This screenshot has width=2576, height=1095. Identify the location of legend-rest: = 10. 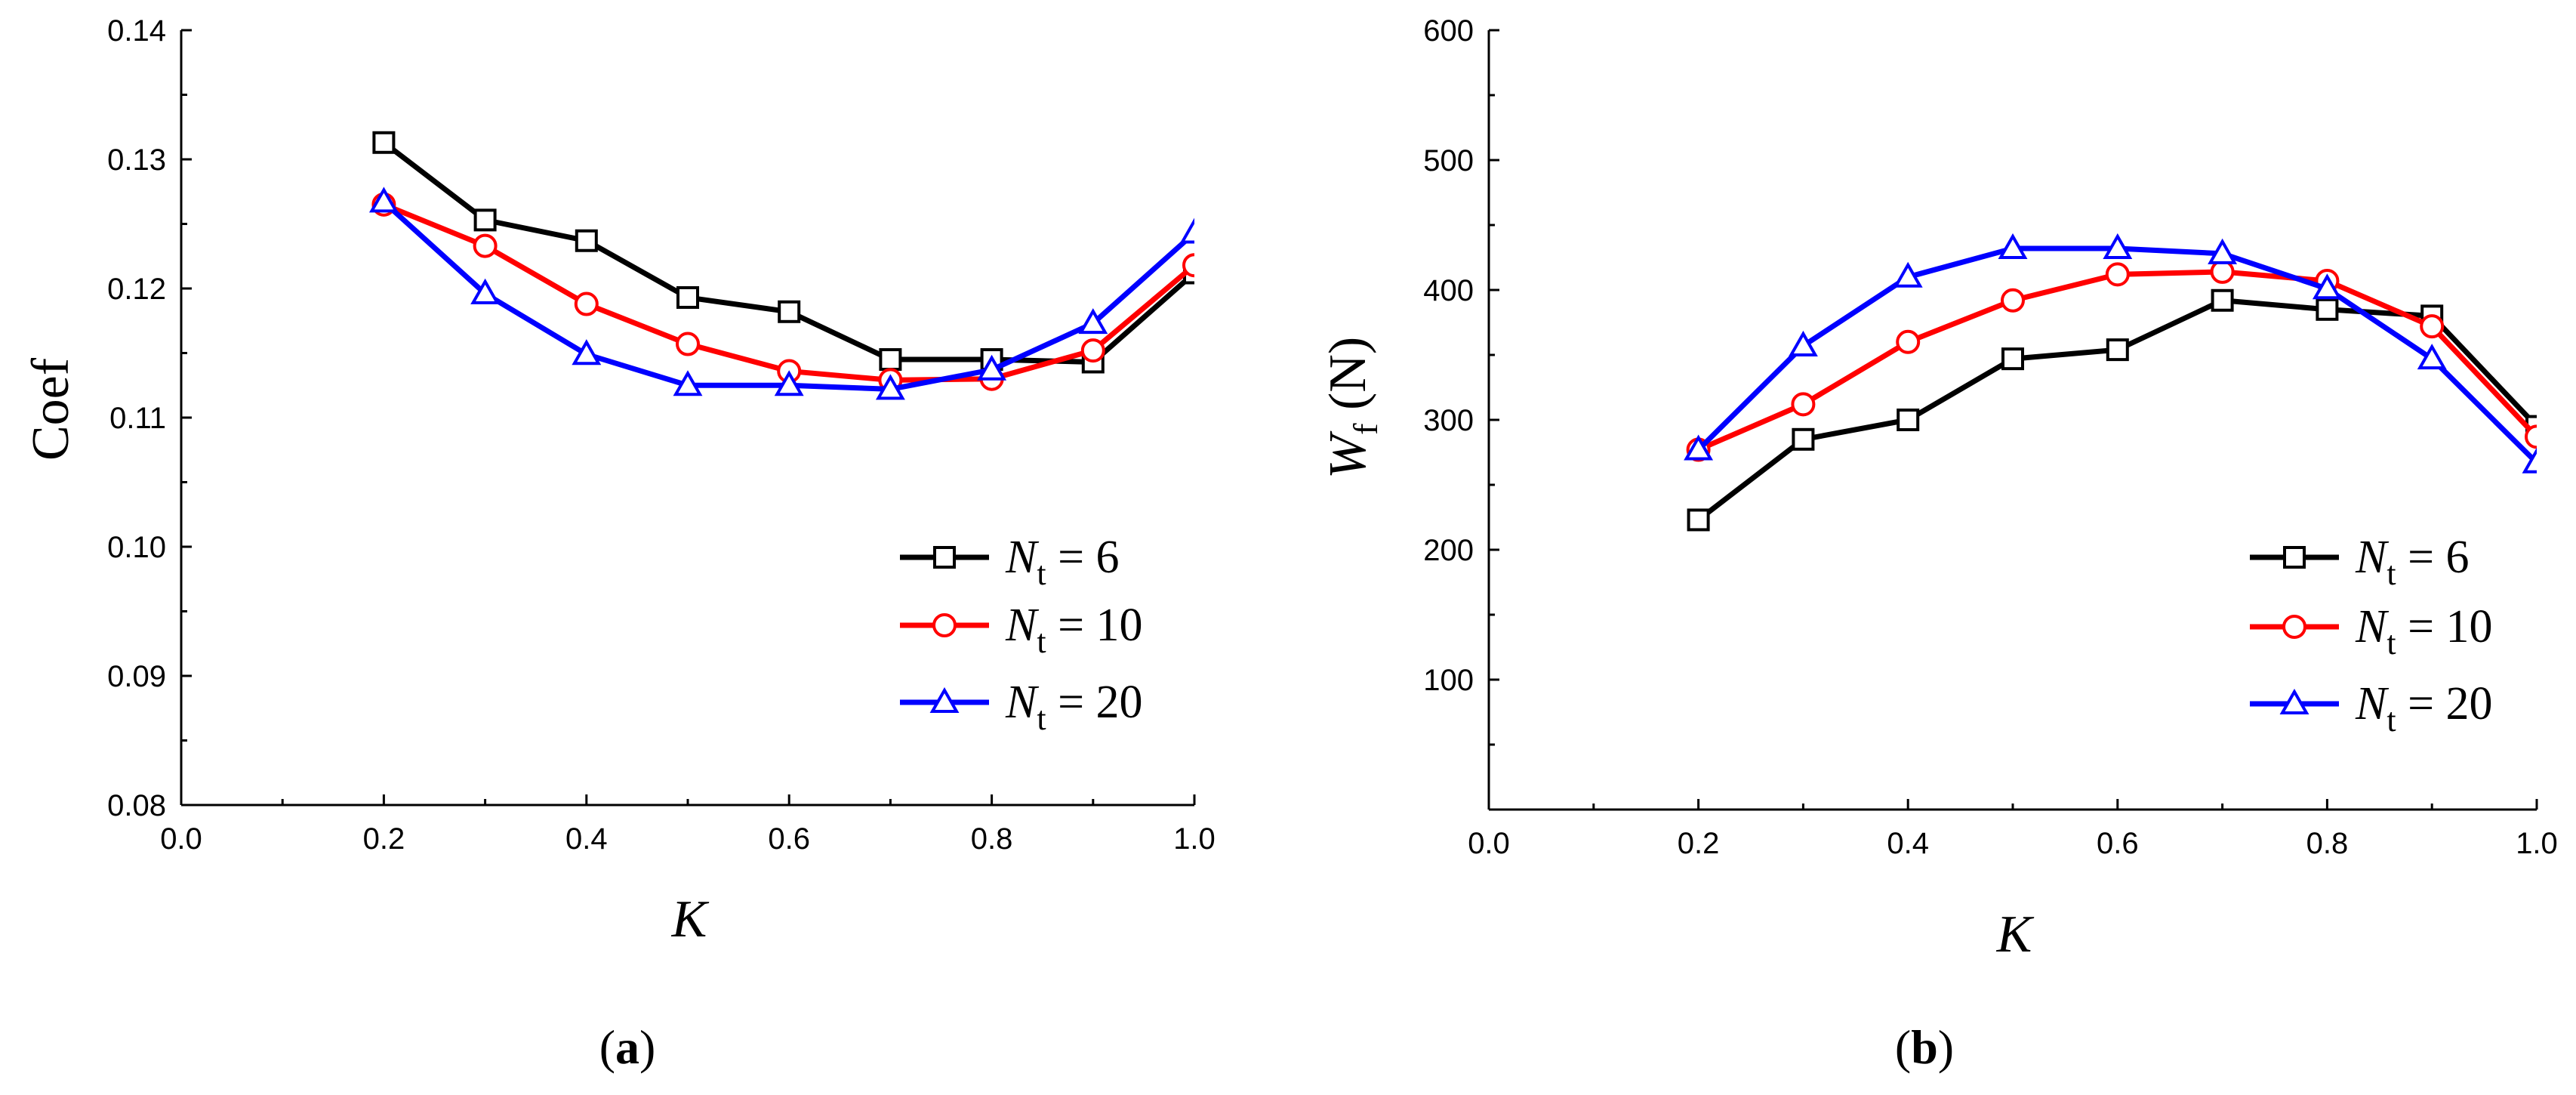
(2444, 626).